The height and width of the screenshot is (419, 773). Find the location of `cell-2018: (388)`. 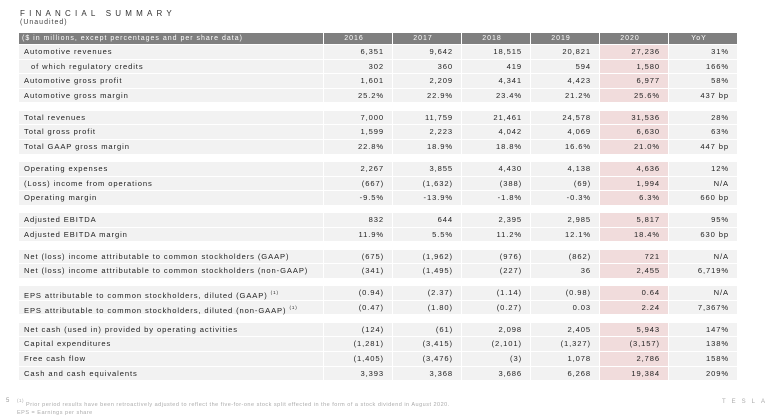

cell-2018: (388) is located at coordinates (495, 183).